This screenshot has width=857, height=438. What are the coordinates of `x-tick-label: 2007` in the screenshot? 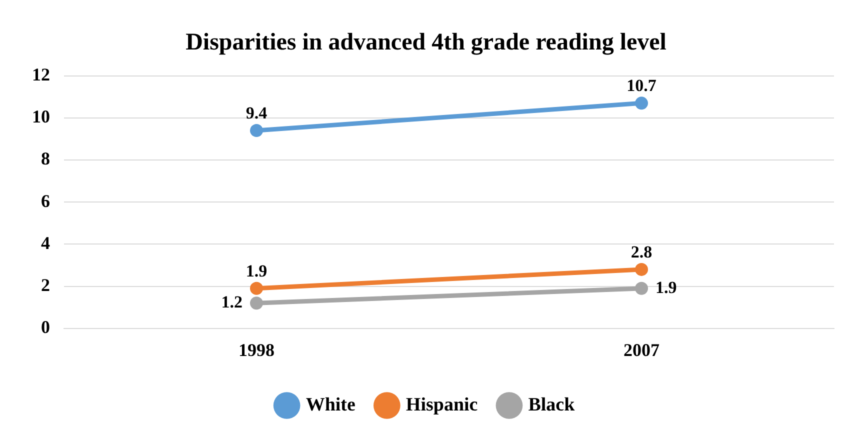 It's located at (642, 350).